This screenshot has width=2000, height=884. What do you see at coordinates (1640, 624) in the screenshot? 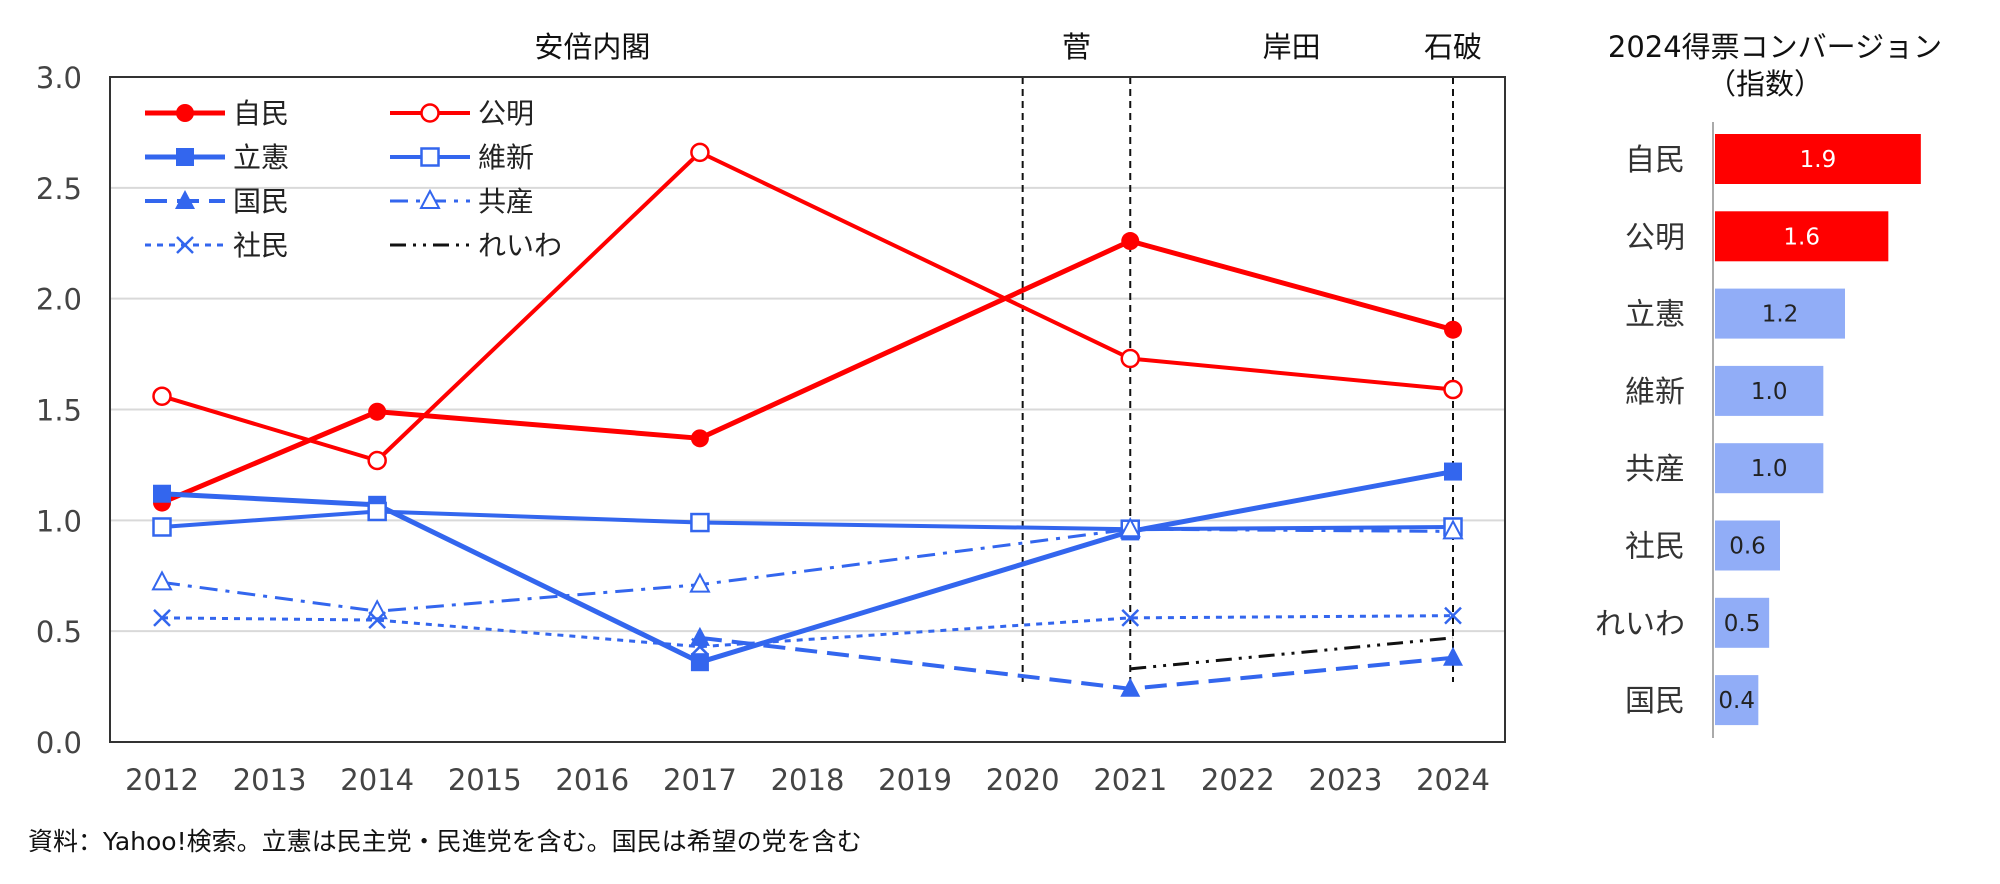
I see `bar-category-label: れいわ` at bounding box center [1640, 624].